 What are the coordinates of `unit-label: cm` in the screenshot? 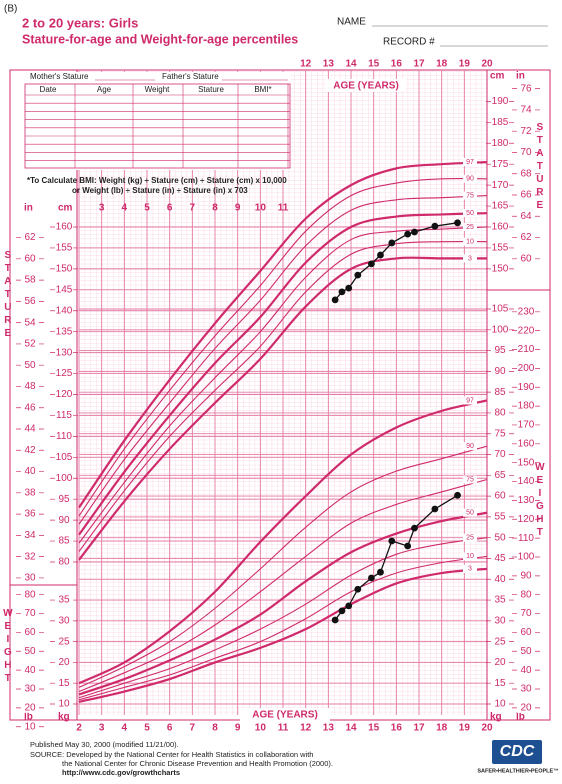 It's located at (65, 208).